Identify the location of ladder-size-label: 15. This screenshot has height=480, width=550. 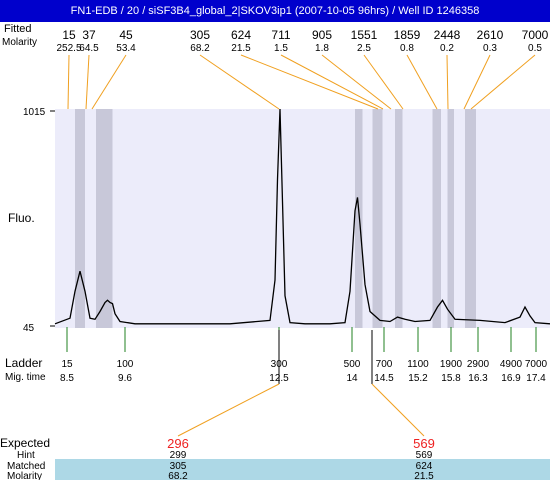
(67, 364).